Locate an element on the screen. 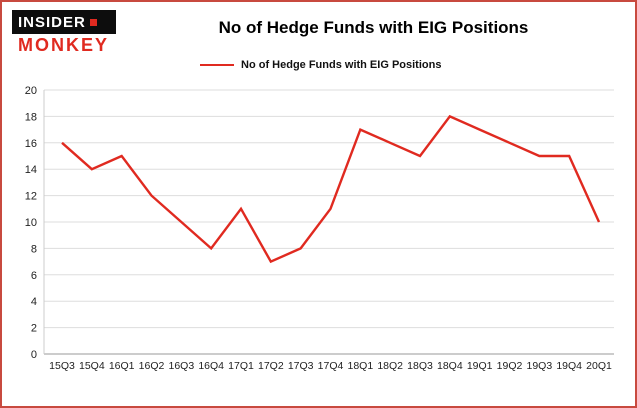 The image size is (637, 408). legend-line-swatch is located at coordinates (217, 65).